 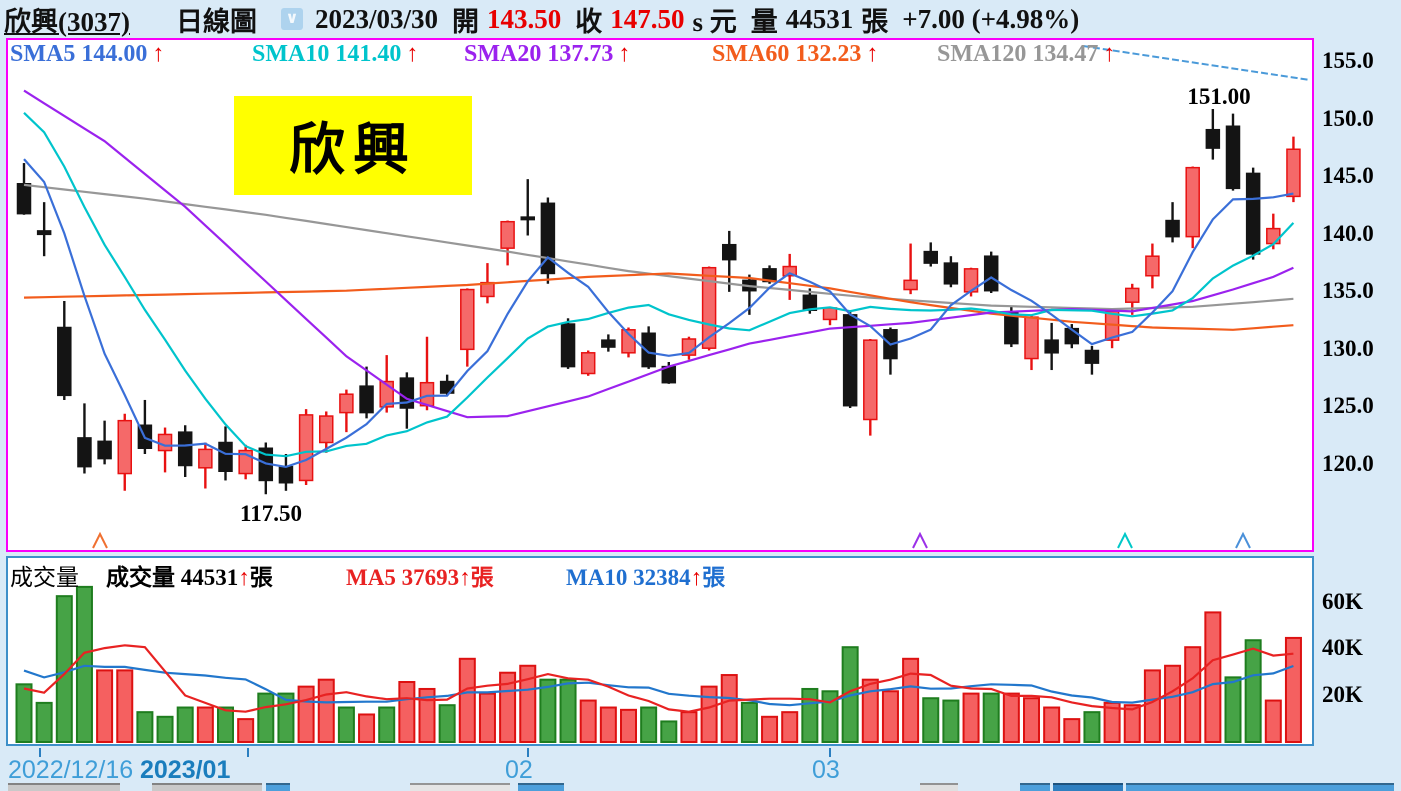 I want to click on high-annotation: 151.00, so click(x=1219, y=96).